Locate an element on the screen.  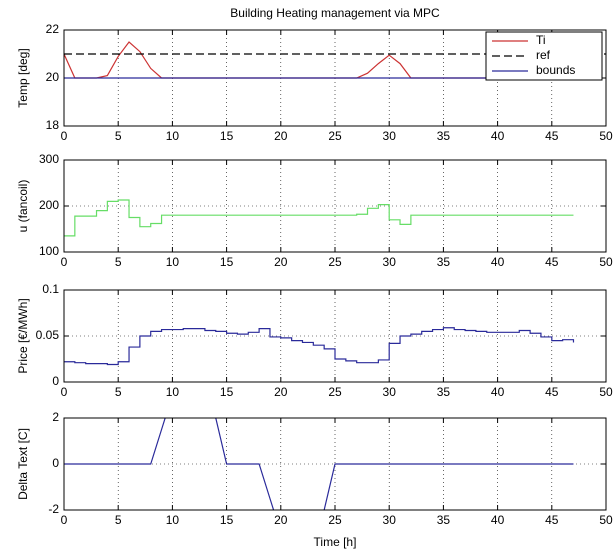
y-tick-label: 100 is located at coordinates (49, 251).